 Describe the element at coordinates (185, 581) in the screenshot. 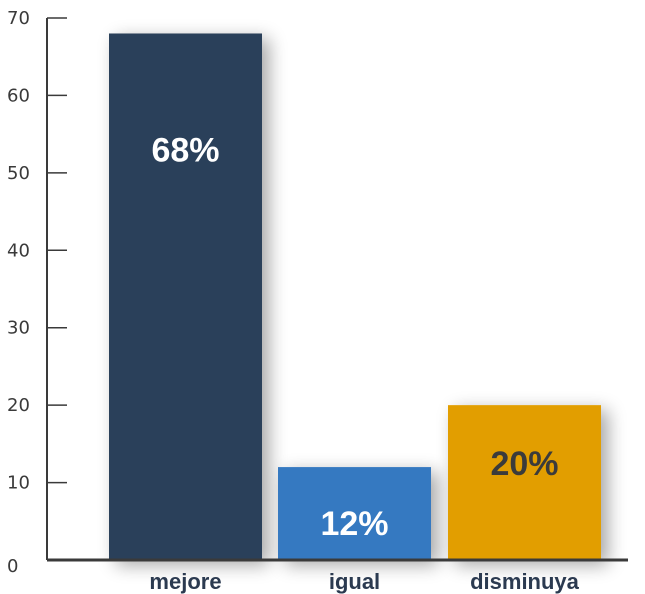

I see `category-label-mejore: mejore` at that location.